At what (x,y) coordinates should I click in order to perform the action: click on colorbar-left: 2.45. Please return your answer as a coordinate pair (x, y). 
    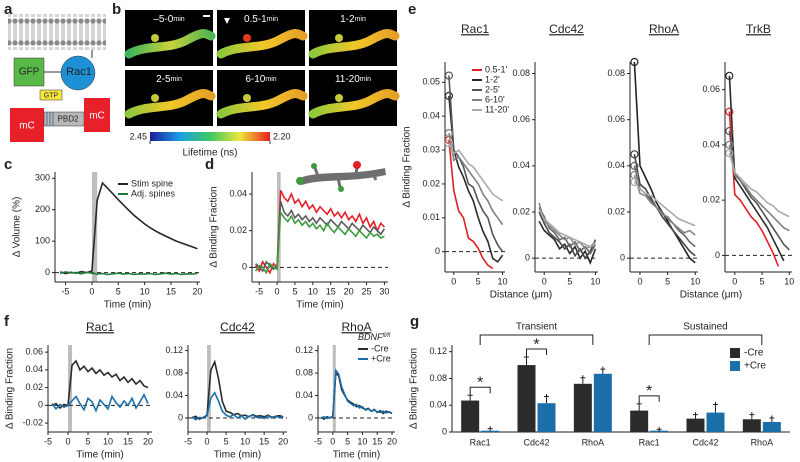
    Looking at the image, I should click on (138, 136).